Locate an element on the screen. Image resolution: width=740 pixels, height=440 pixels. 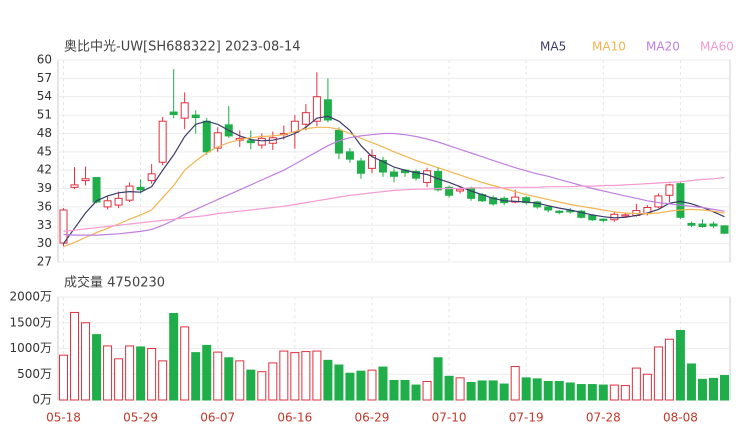
y-tick-label: 36 is located at coordinates (44, 206).